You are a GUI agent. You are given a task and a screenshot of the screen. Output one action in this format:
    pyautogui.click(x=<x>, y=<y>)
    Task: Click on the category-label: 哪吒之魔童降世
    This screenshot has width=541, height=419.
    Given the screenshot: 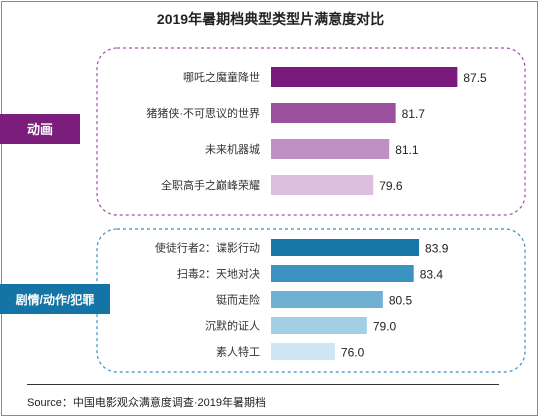 What is the action you would take?
    pyautogui.click(x=221, y=77)
    